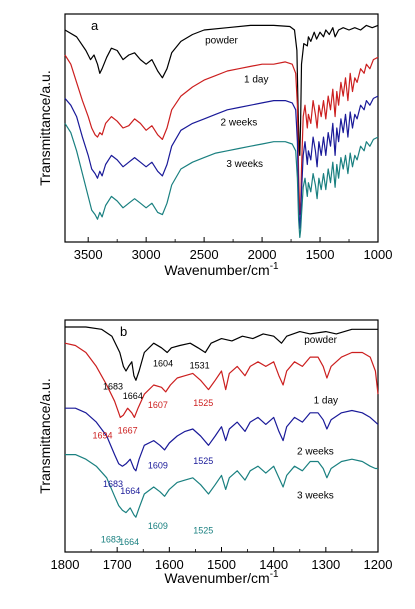 This screenshot has width=415, height=609. What do you see at coordinates (221, 353) in the screenshot?
I see `series-line-powder` at bounding box center [221, 353].